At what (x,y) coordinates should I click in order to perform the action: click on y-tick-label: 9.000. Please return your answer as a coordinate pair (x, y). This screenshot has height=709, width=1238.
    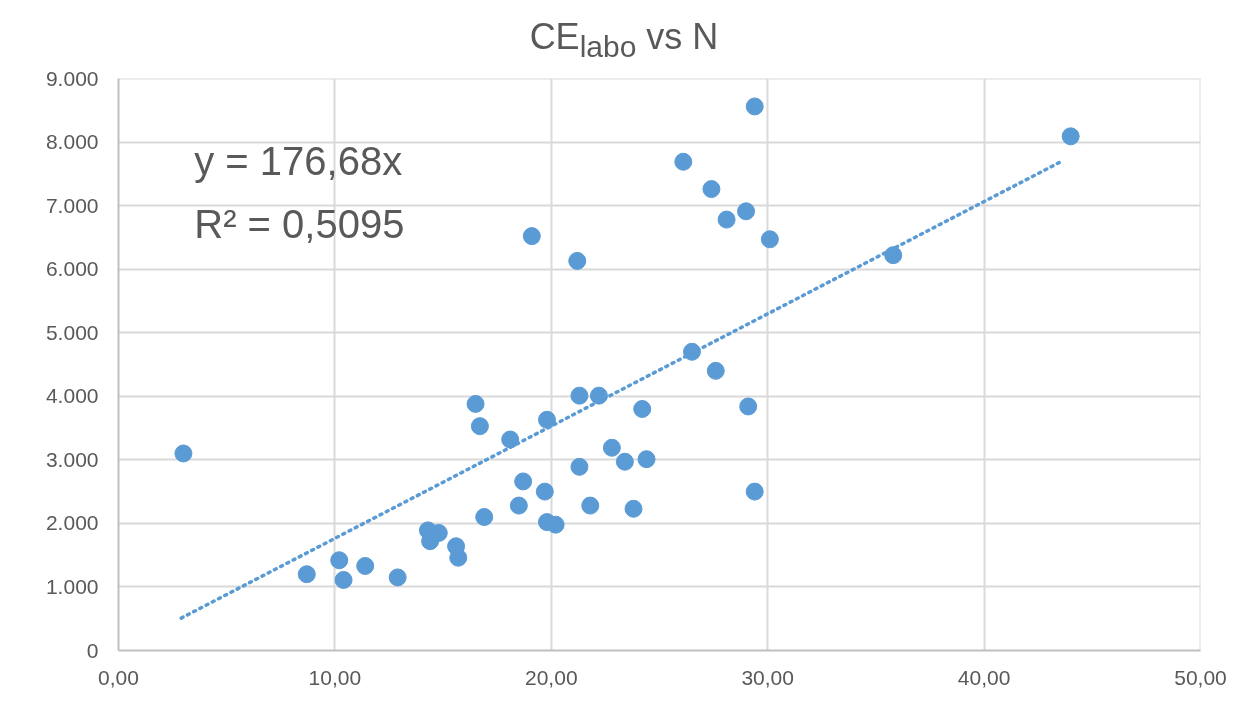
    Looking at the image, I should click on (72, 78).